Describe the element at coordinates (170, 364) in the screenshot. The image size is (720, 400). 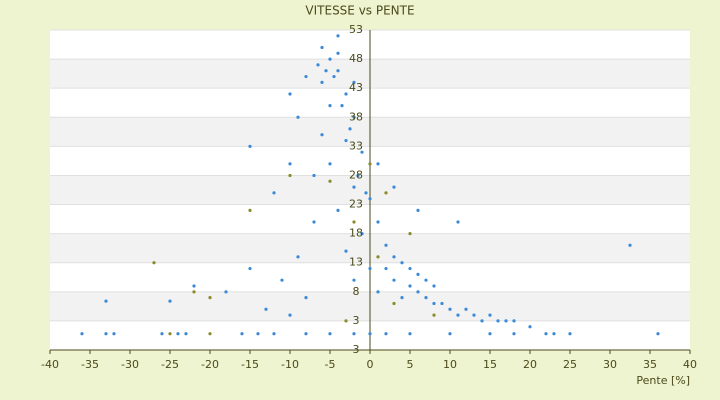
I see `x-tick-label: -25` at that location.